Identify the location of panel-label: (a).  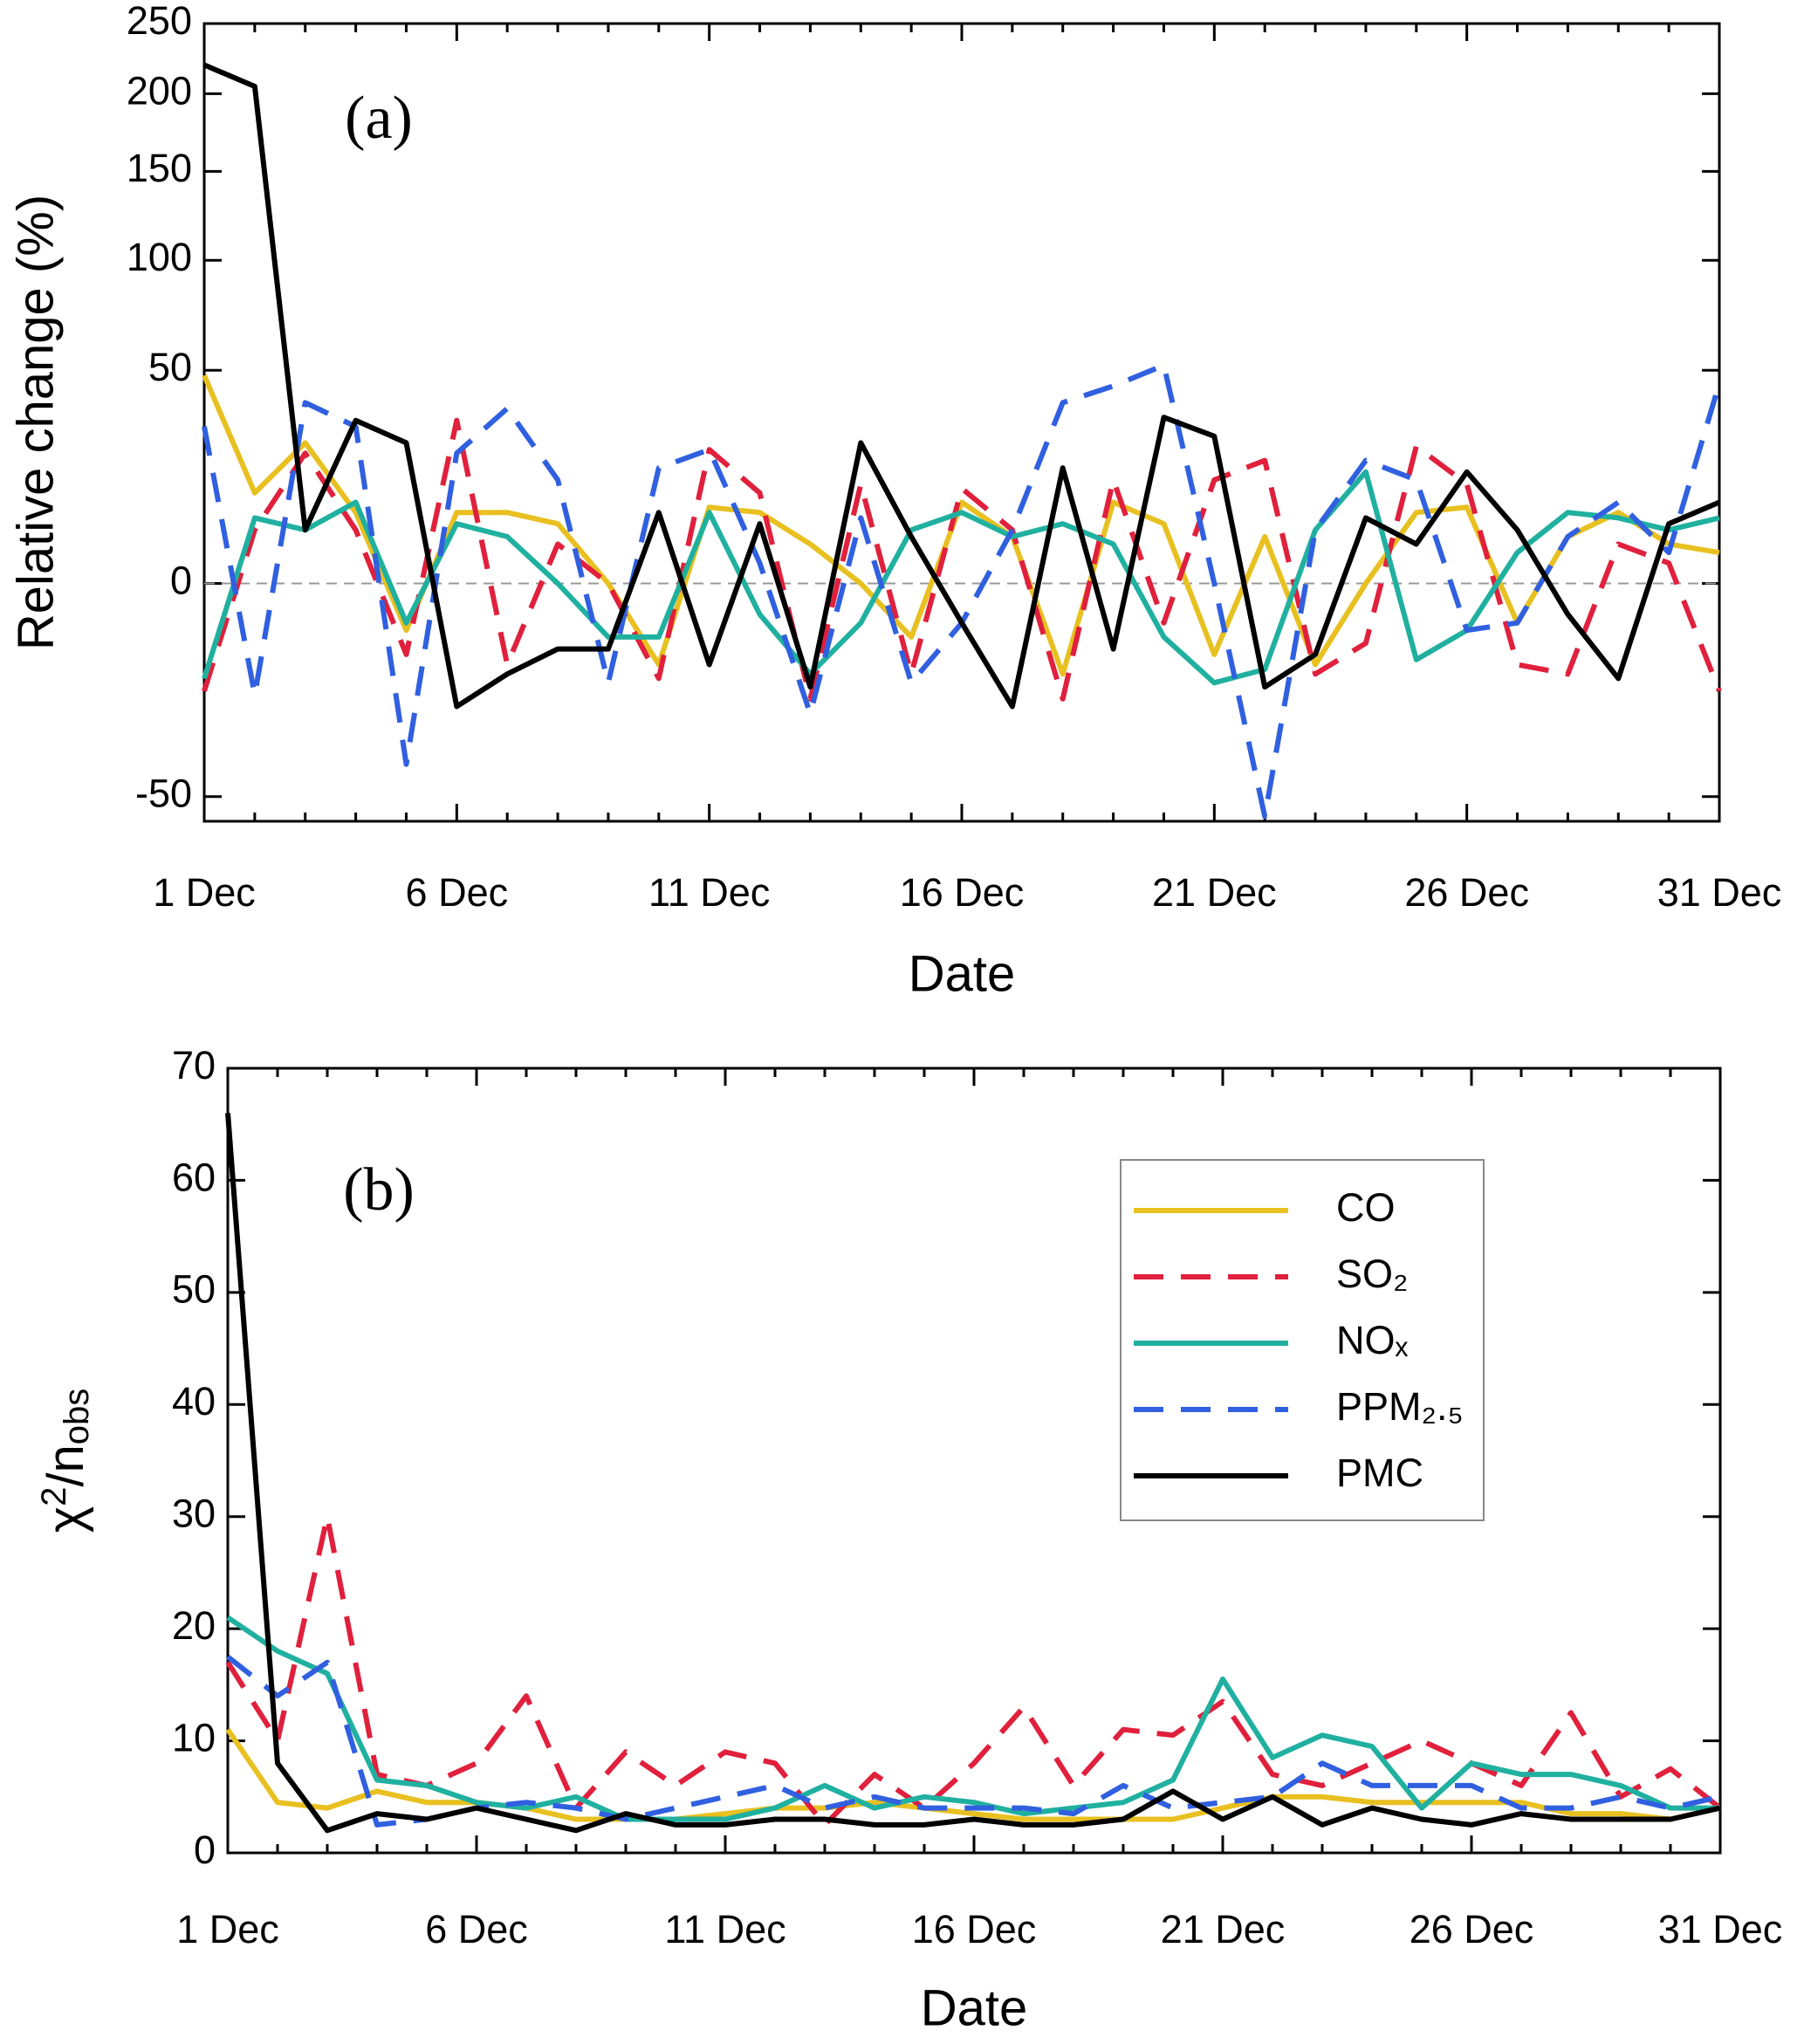
(379, 119).